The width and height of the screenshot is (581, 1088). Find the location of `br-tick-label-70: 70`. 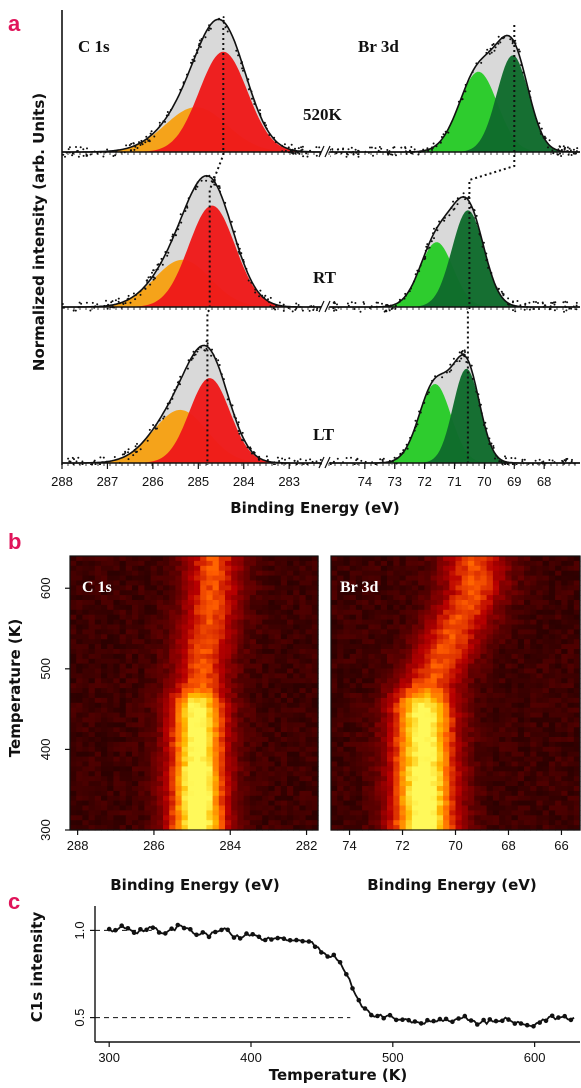

br-tick-label-70: 70 is located at coordinates (484, 481).